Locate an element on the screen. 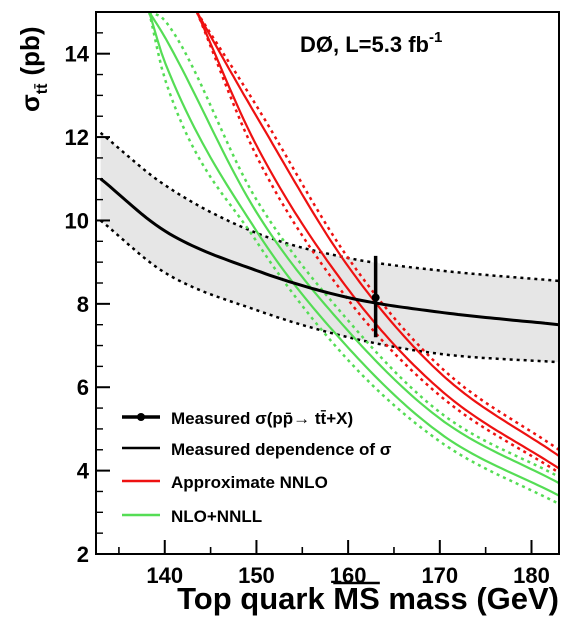 The image size is (563, 625). y-tick-label: 4 is located at coordinates (83, 471).